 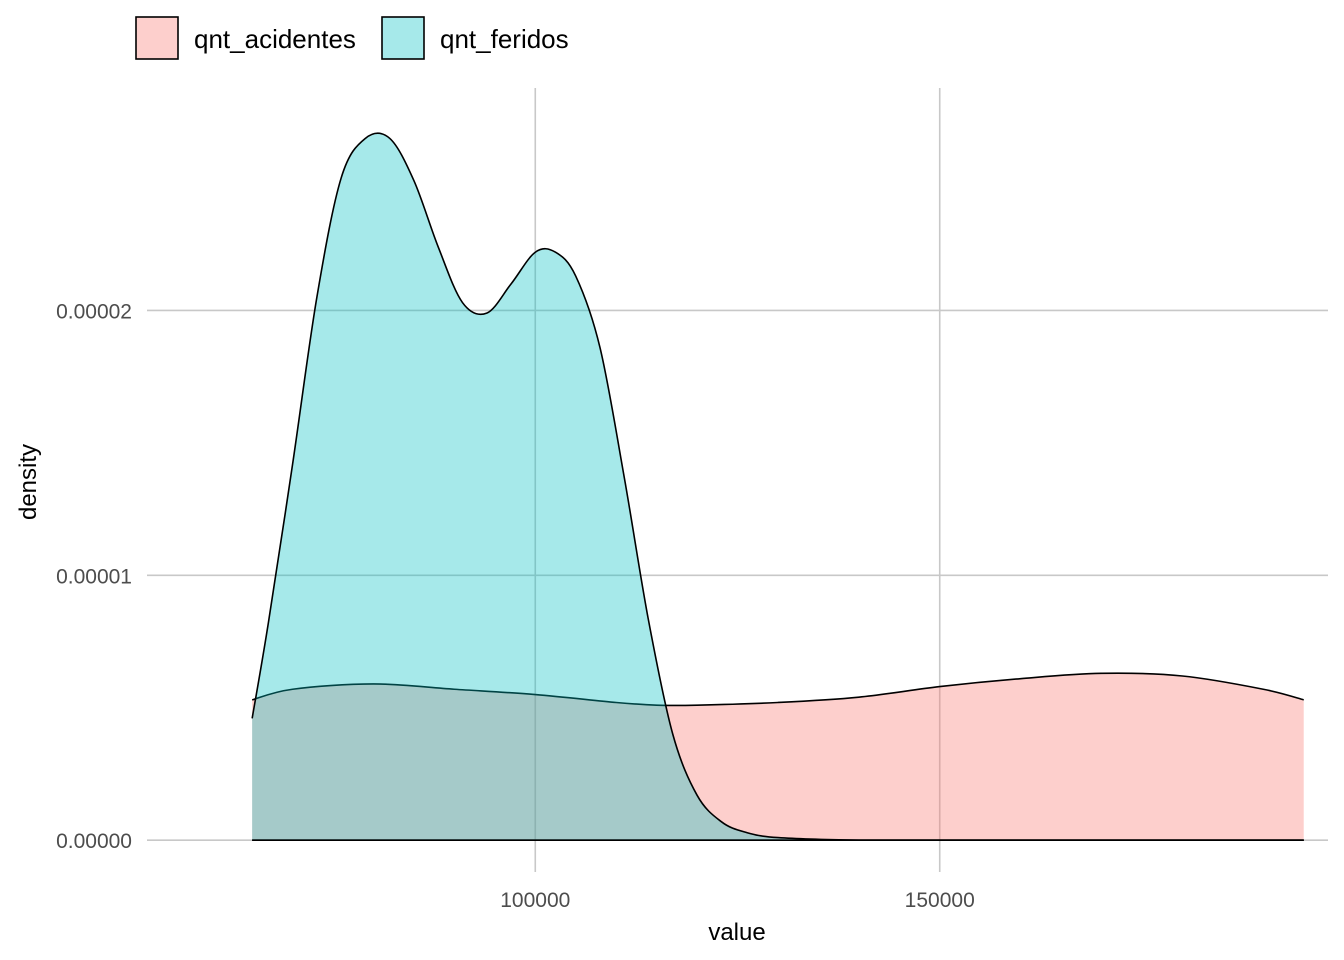 I want to click on legend-key-bg-qnt_acidentes, so click(x=157, y=38).